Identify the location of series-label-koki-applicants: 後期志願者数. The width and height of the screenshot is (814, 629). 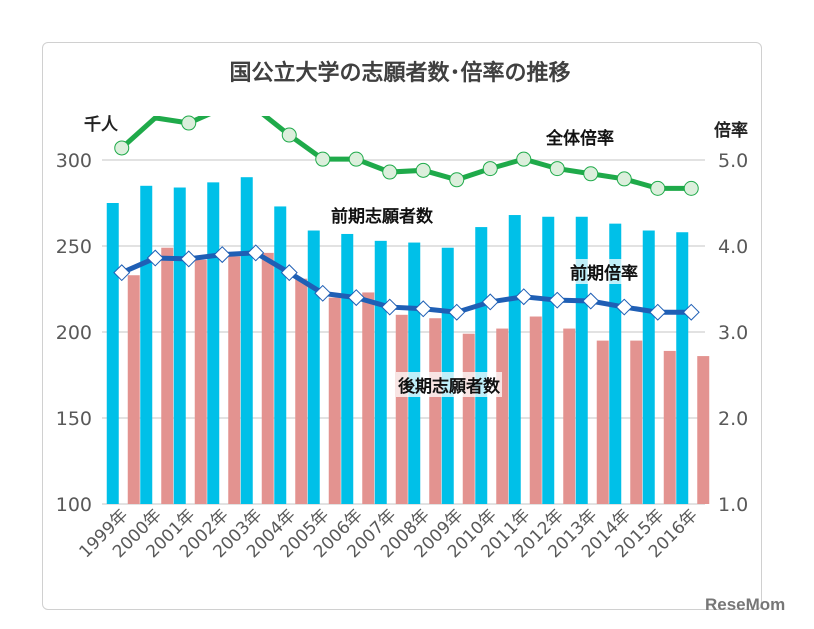
(449, 384).